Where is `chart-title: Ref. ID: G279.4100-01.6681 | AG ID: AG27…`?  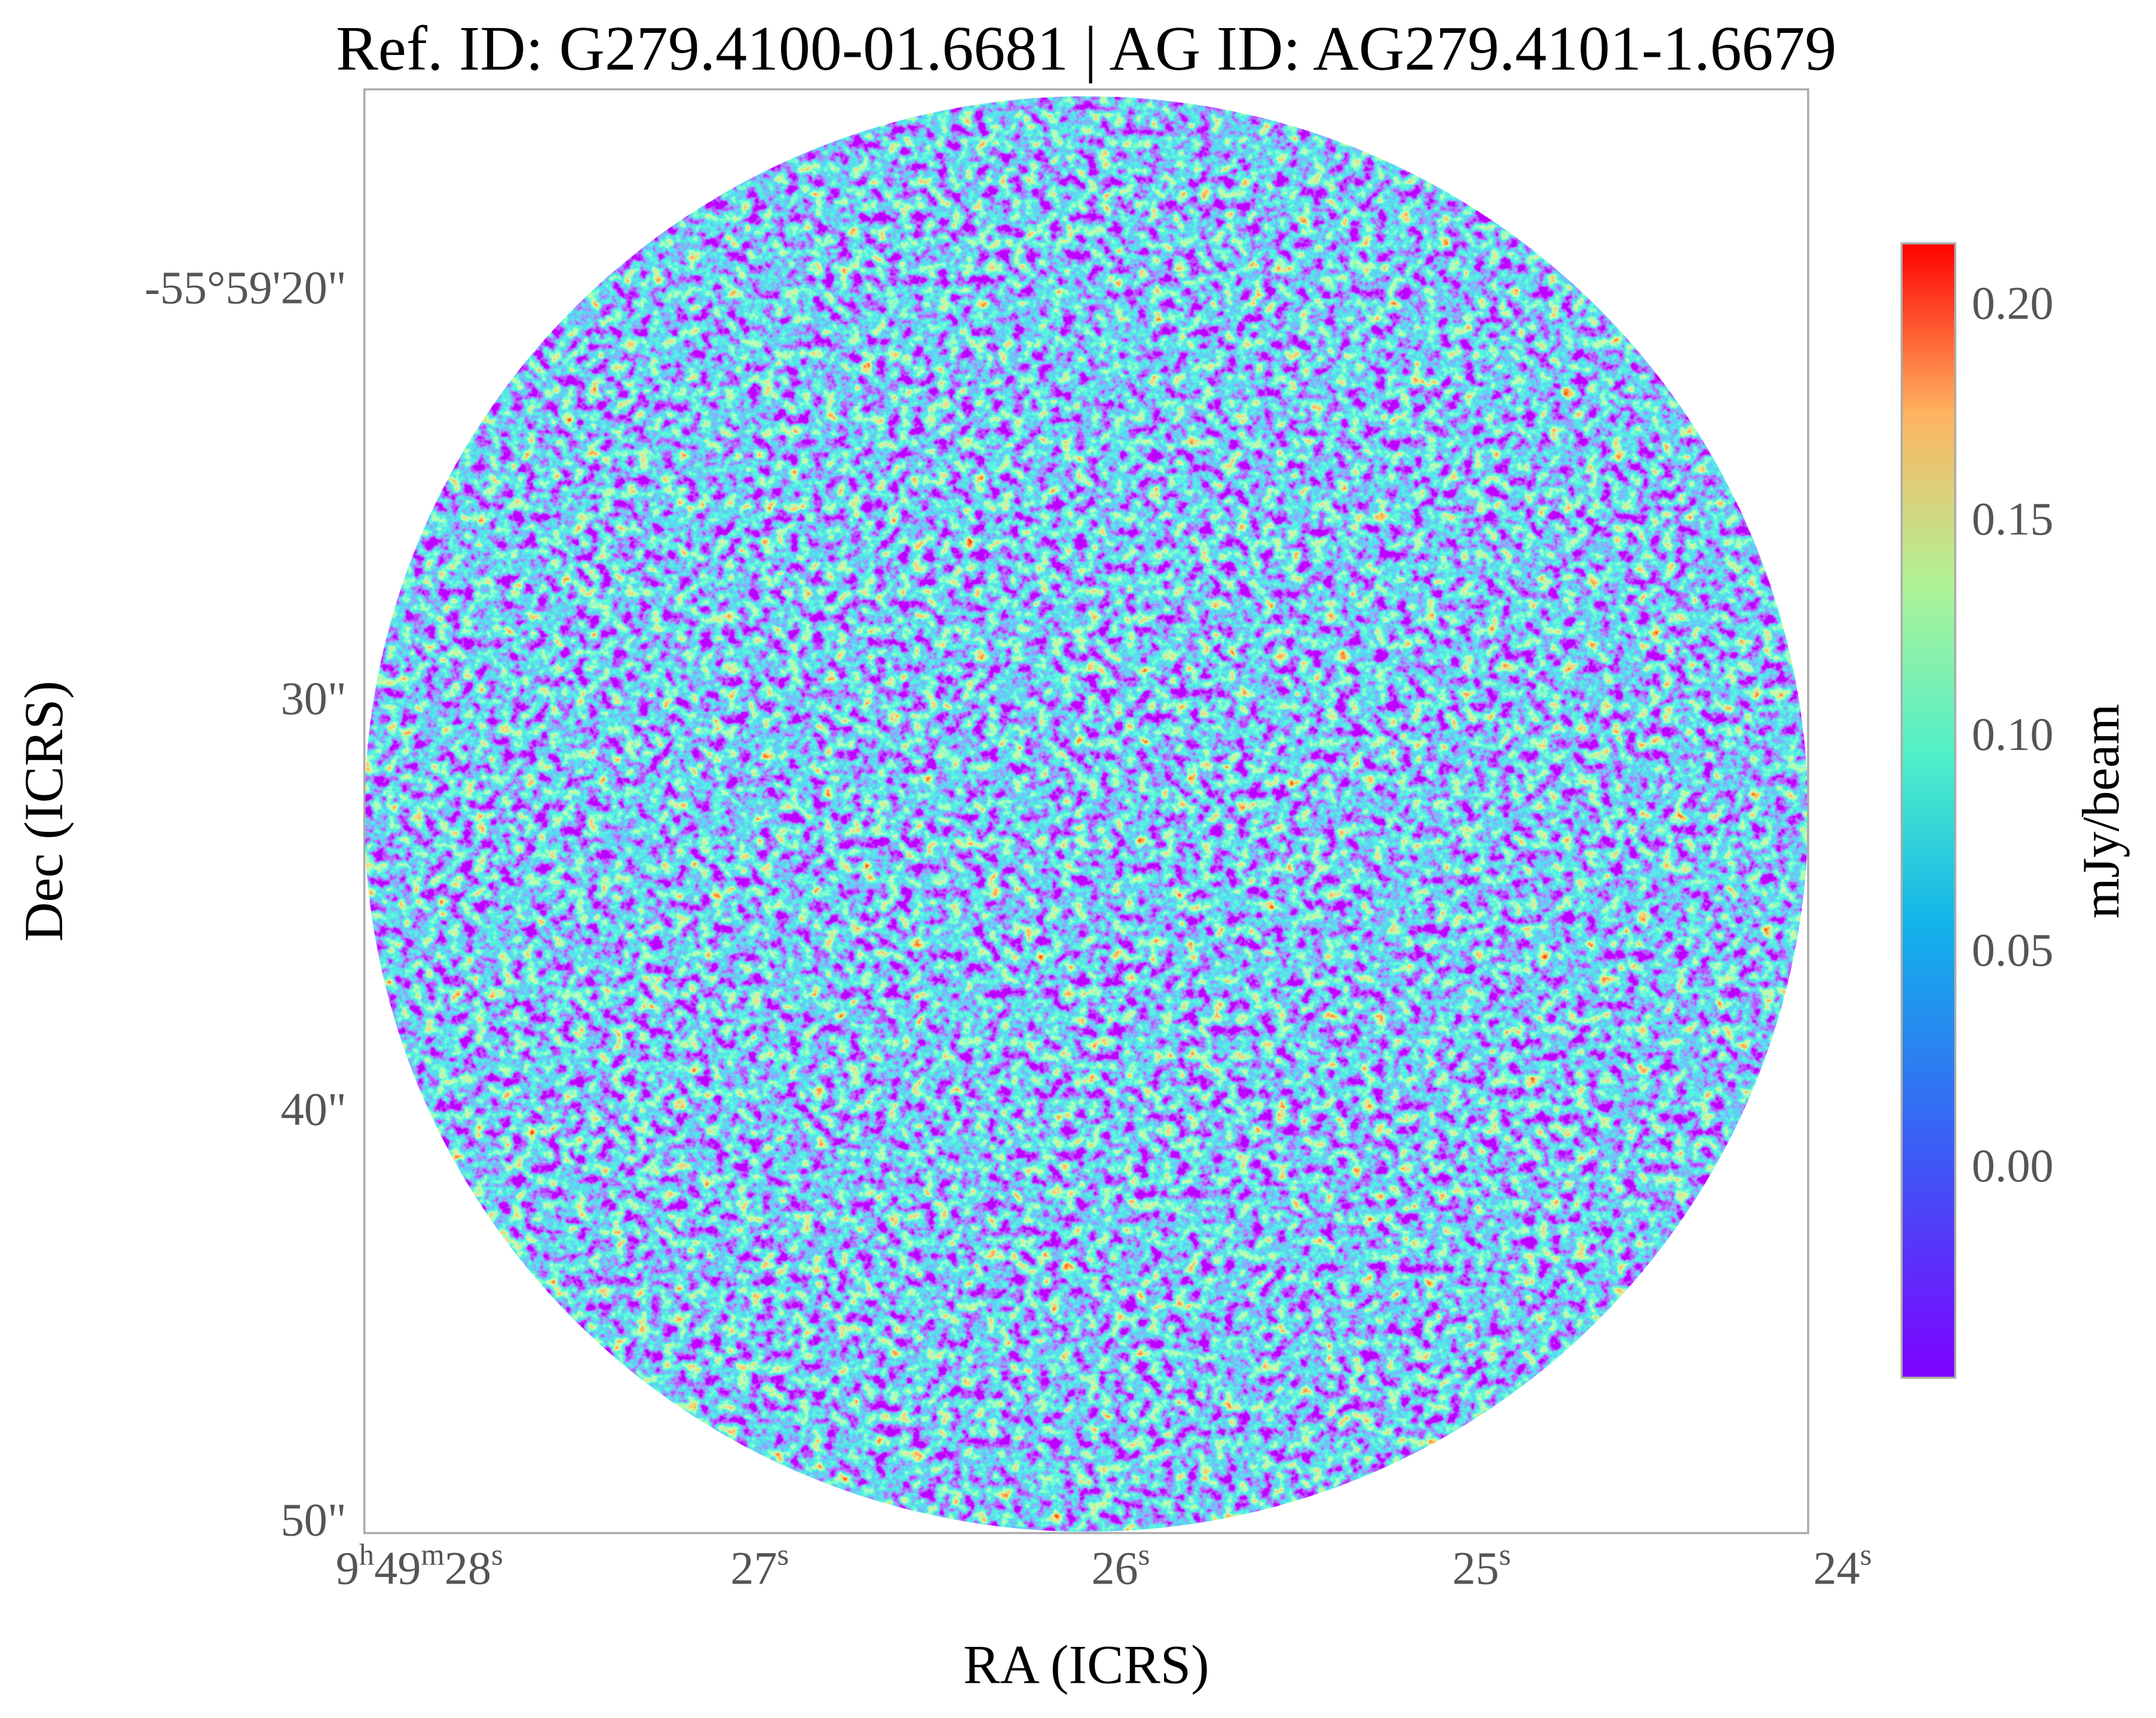
chart-title: Ref. ID: G279.4100-01.6681 | AG ID: AG27… is located at coordinates (1086, 48).